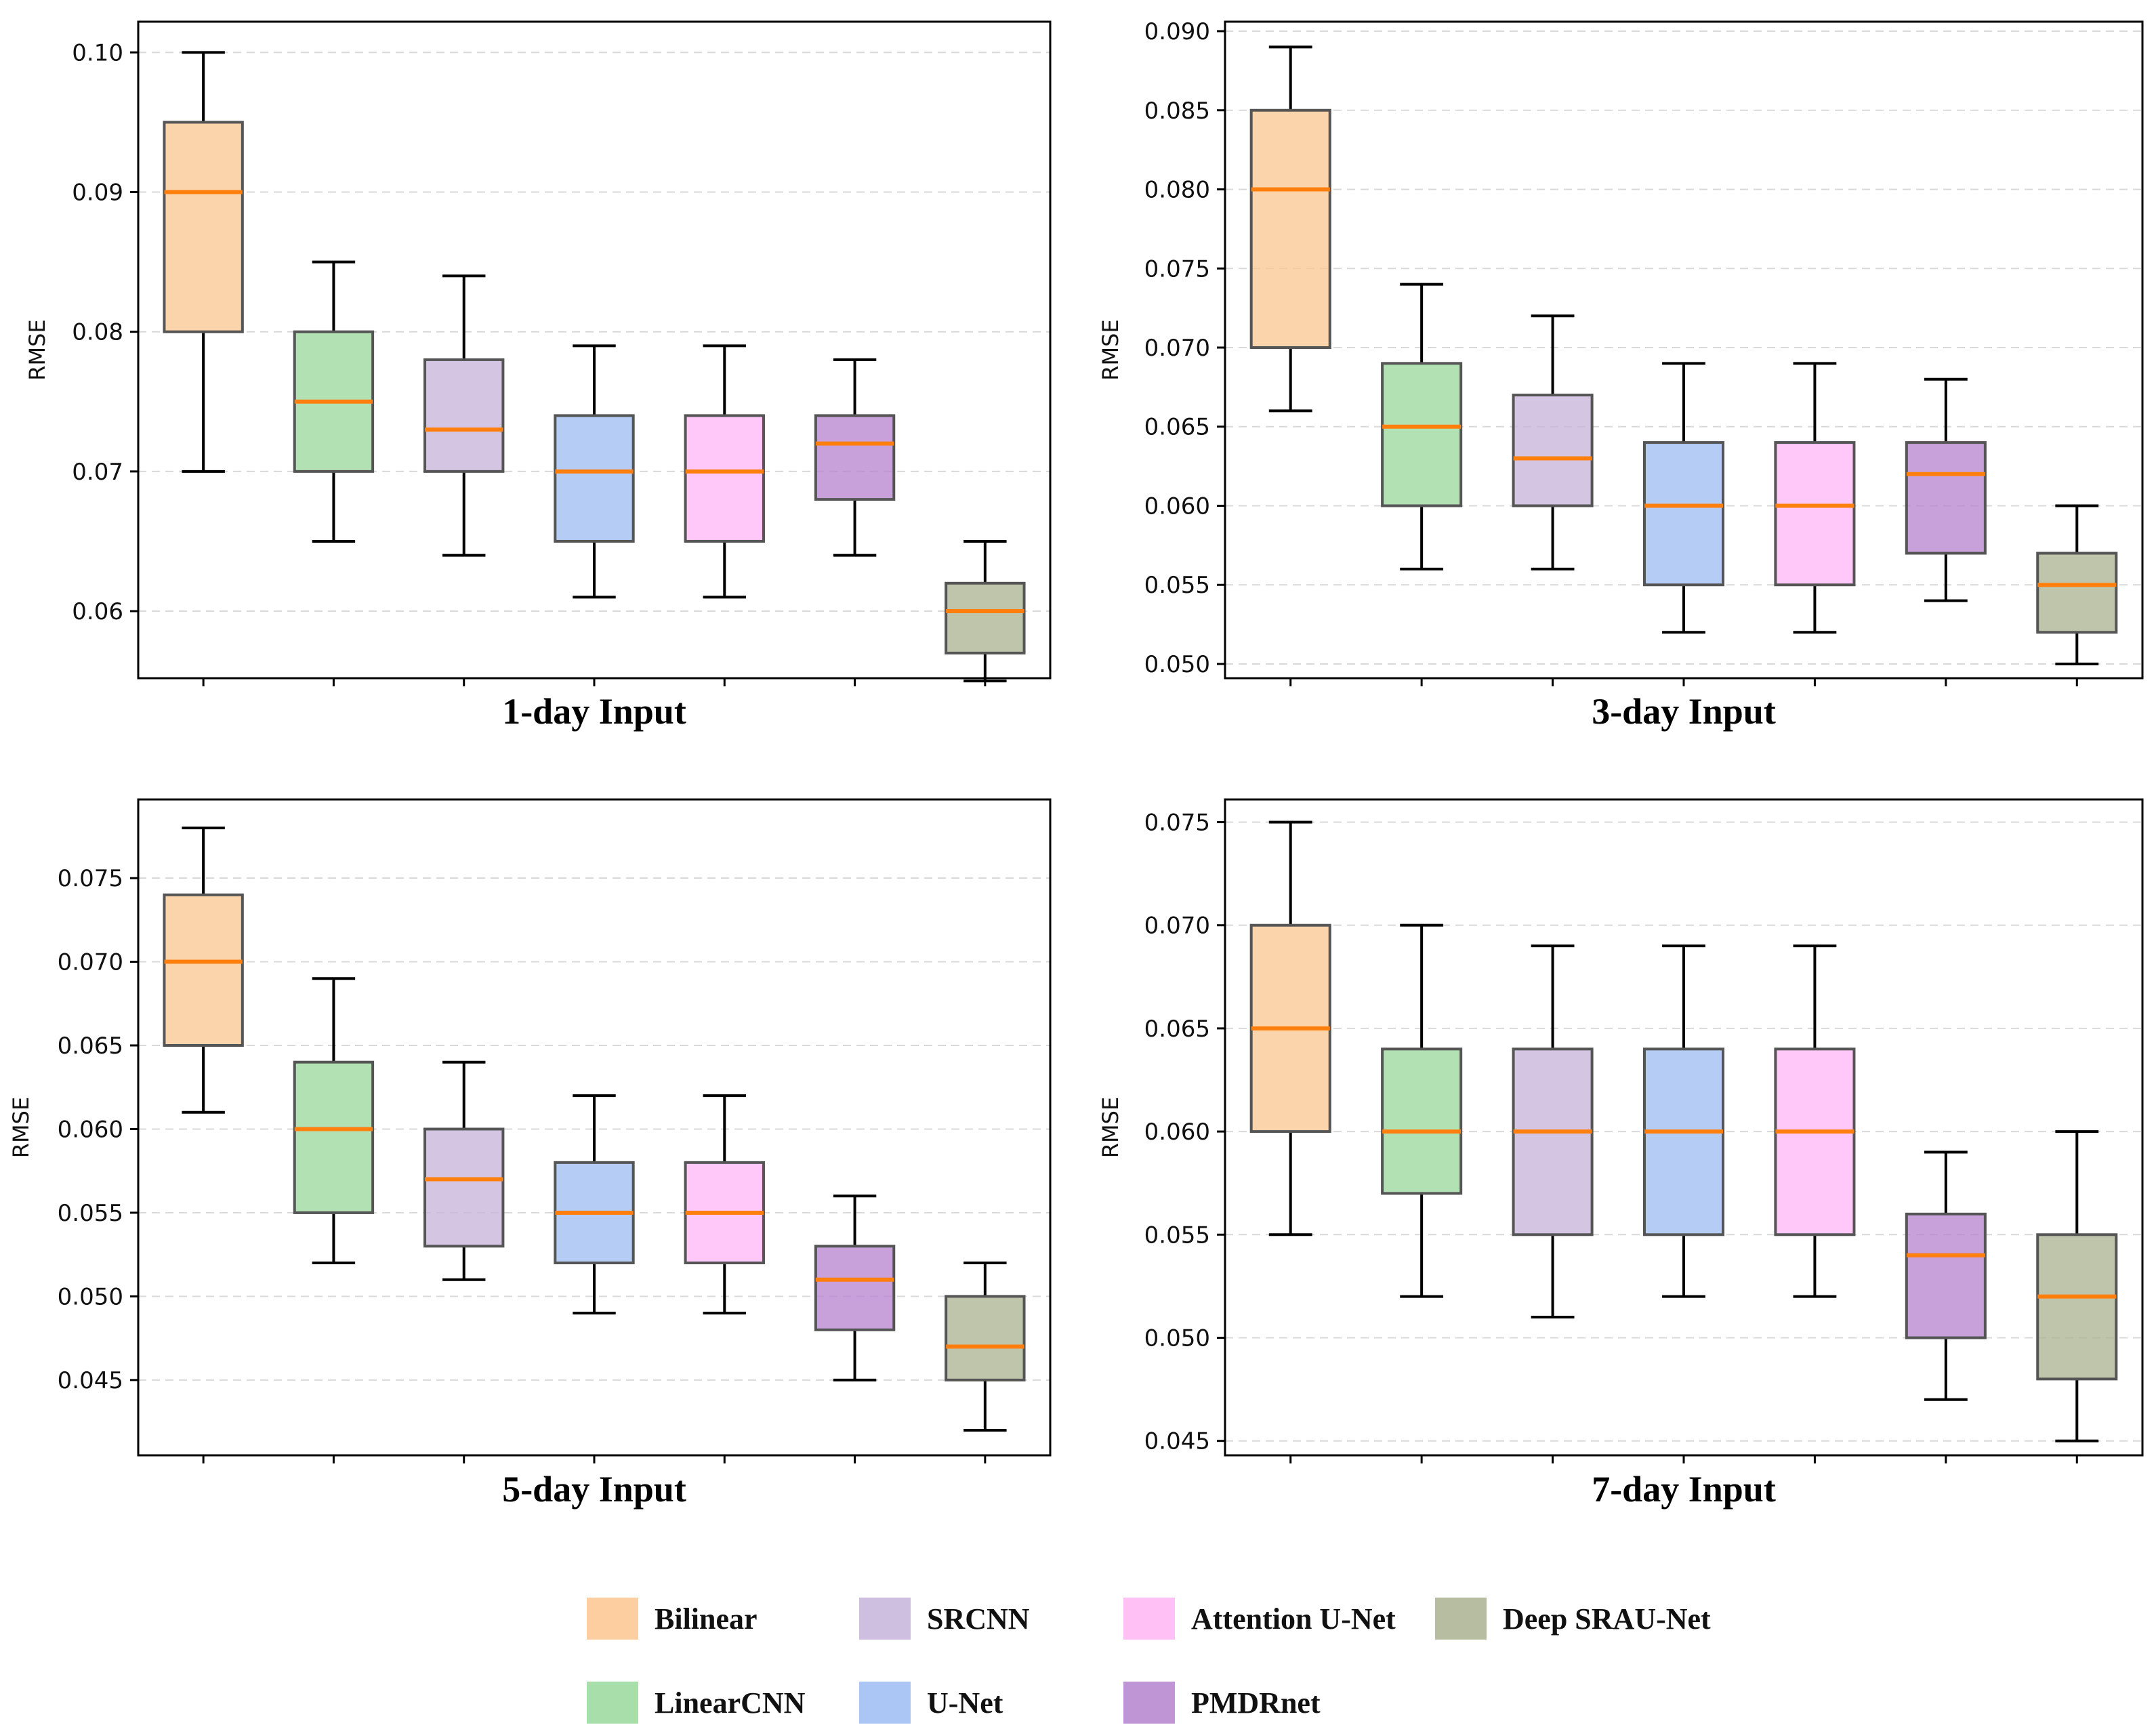  I want to click on legend-label: PMDRnet, so click(1256, 1703).